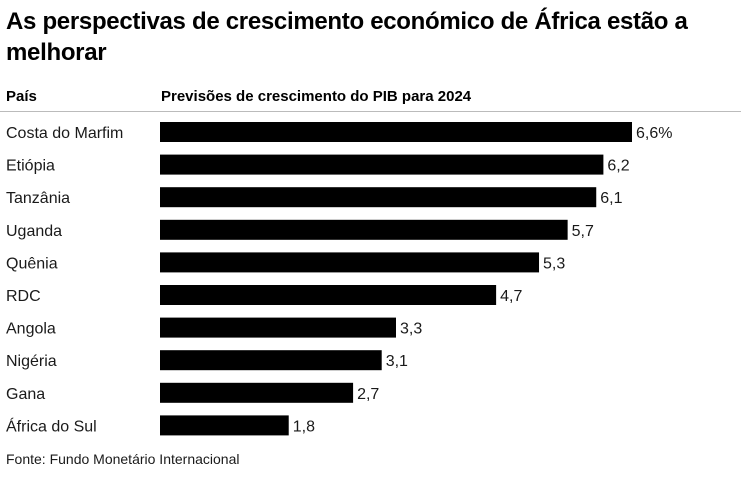 The height and width of the screenshot is (486, 741). I want to click on value-label: 4,7, so click(511, 296).